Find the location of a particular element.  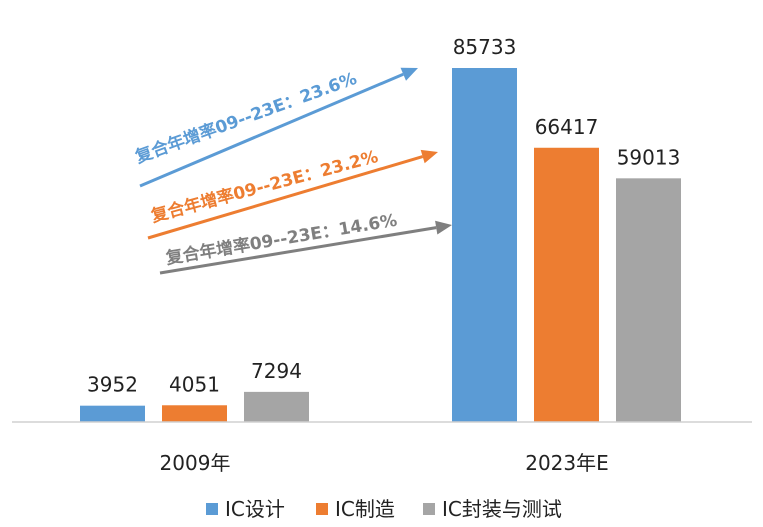

legend: IC设计 IC制造 IC封装与测试 is located at coordinates (384, 509).